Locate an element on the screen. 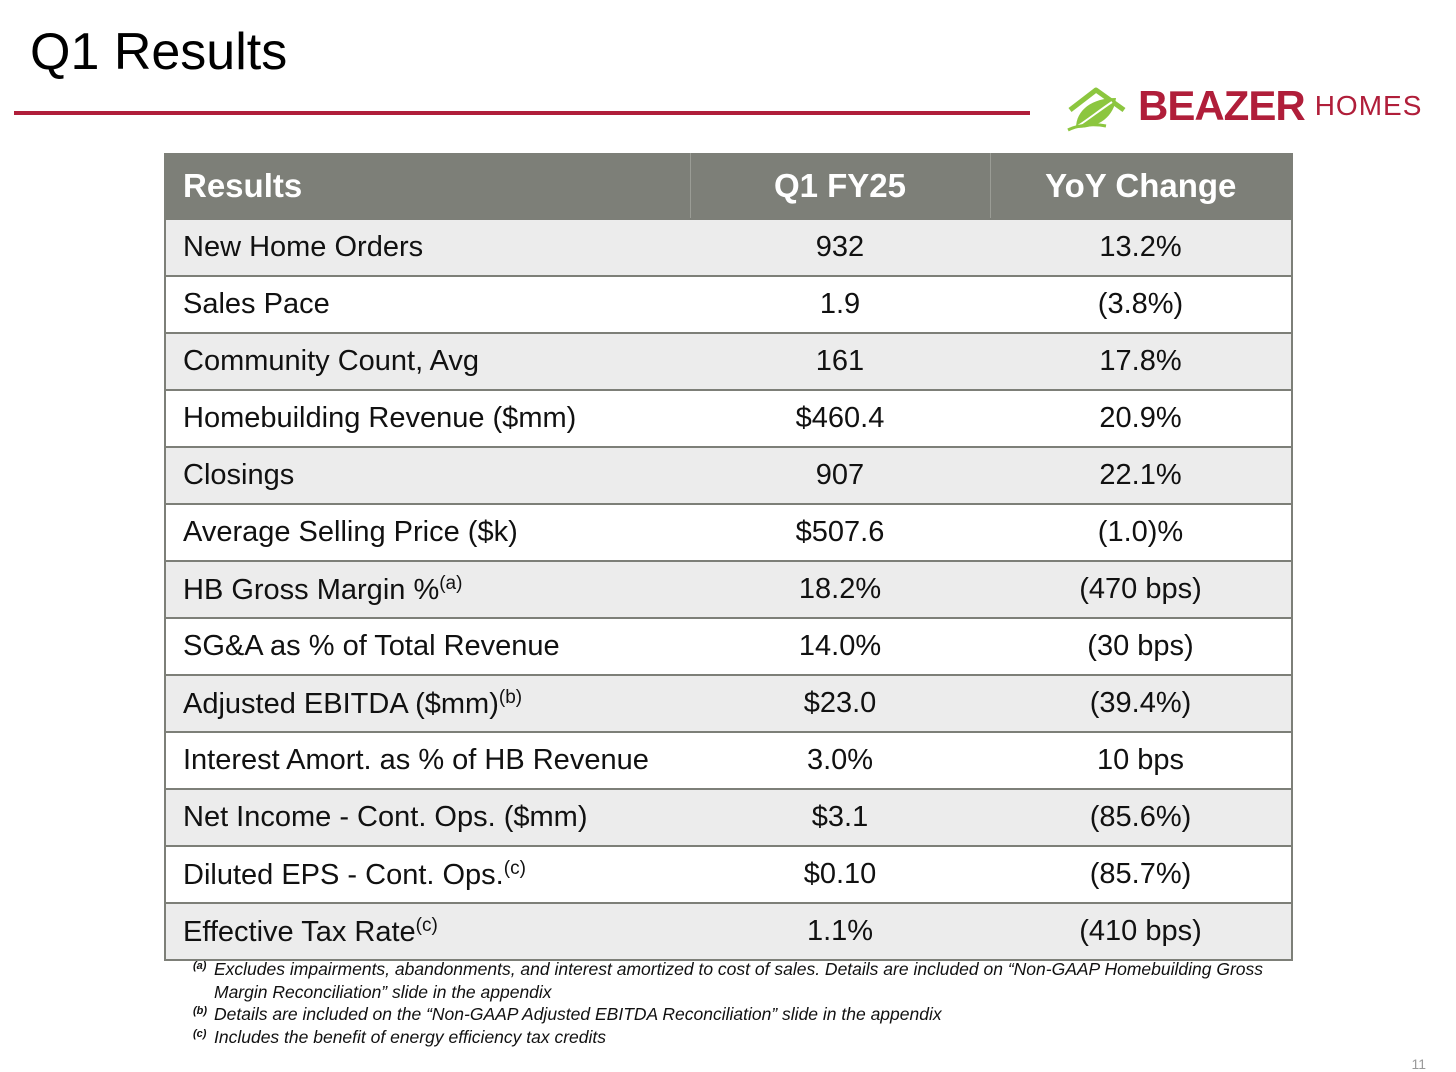 The image size is (1456, 1072). row-label: HB Gross Margin %(a) is located at coordinates (427, 589).